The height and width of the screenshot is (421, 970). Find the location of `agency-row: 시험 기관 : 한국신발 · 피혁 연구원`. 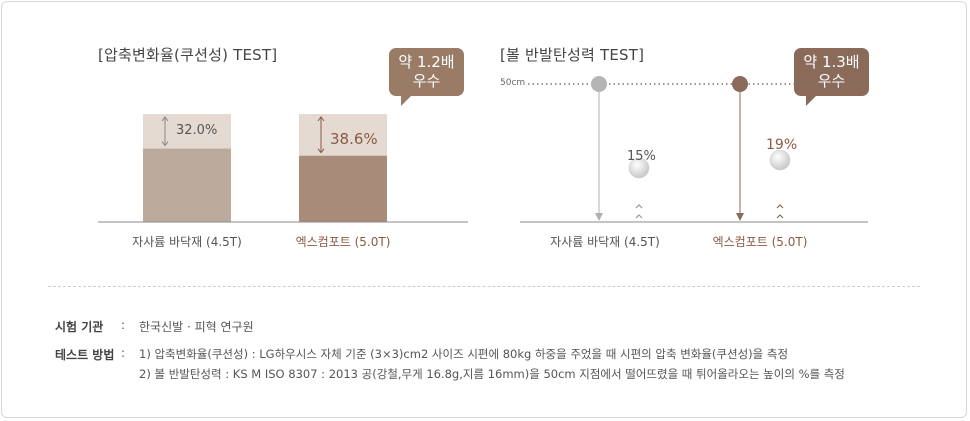

agency-row: 시험 기관 : 한국신발 · 피혁 연구원 is located at coordinates (495, 327).